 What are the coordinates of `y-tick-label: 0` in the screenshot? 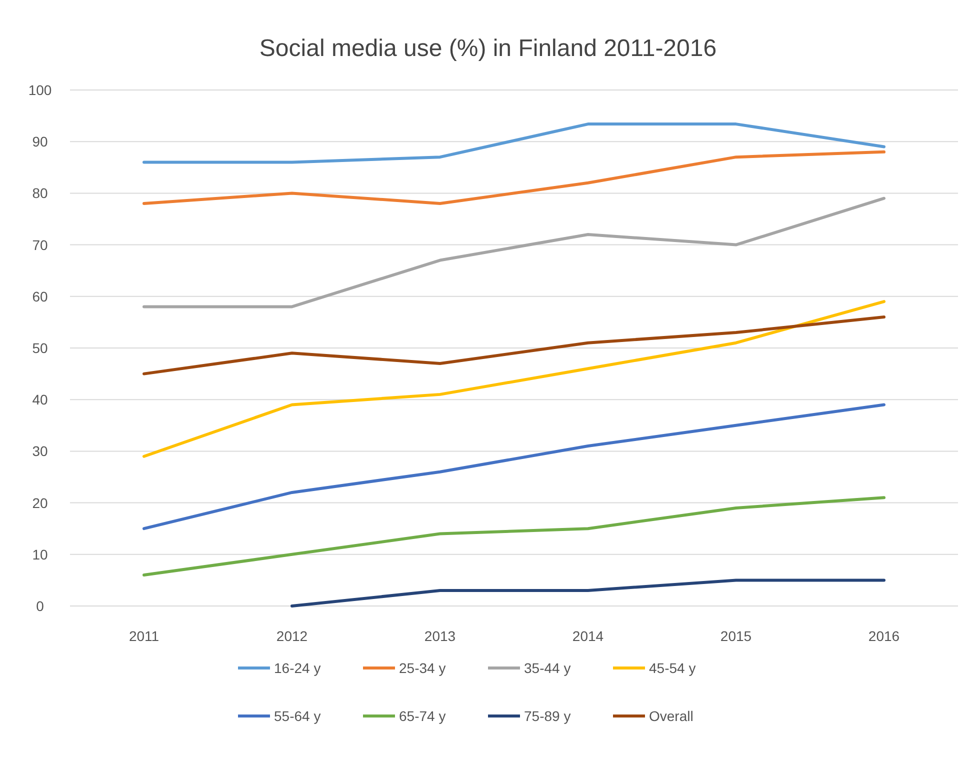 It's located at (40, 606).